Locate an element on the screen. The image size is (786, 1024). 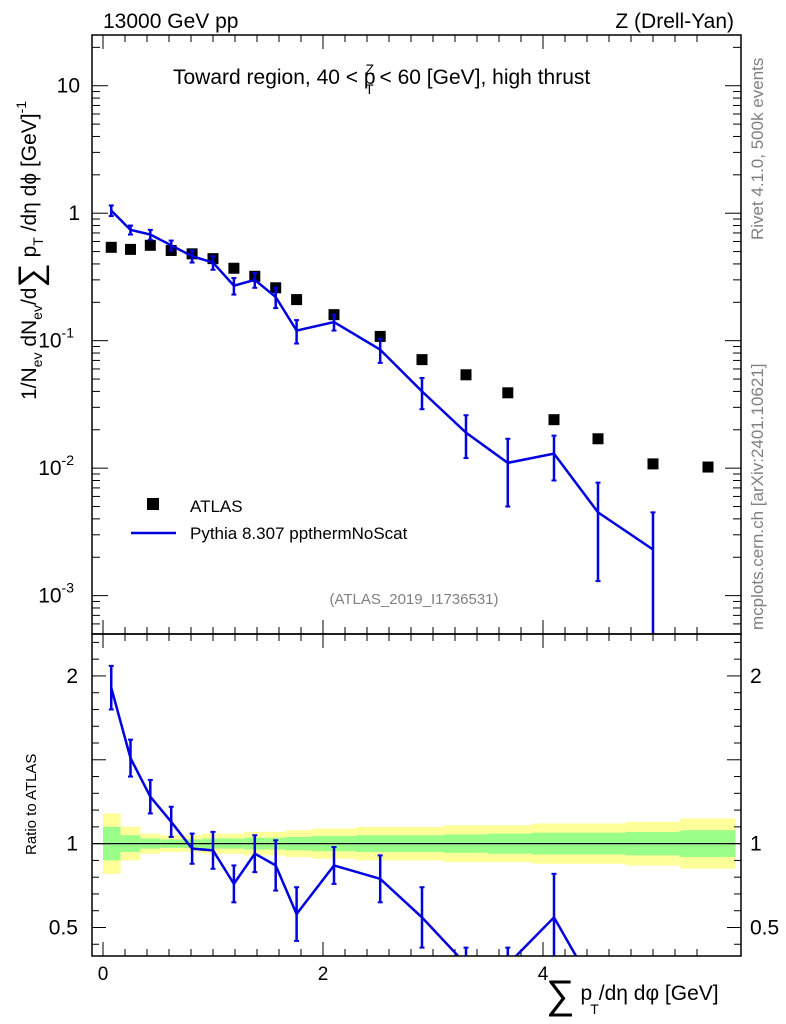
x-tick-label: 0 is located at coordinates (103, 974).